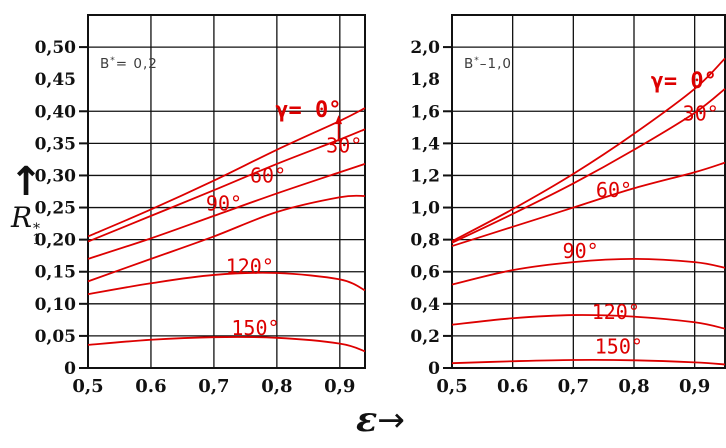  What do you see at coordinates (391, 419) in the screenshot?
I see `right-arrow-icon: →` at bounding box center [391, 419].